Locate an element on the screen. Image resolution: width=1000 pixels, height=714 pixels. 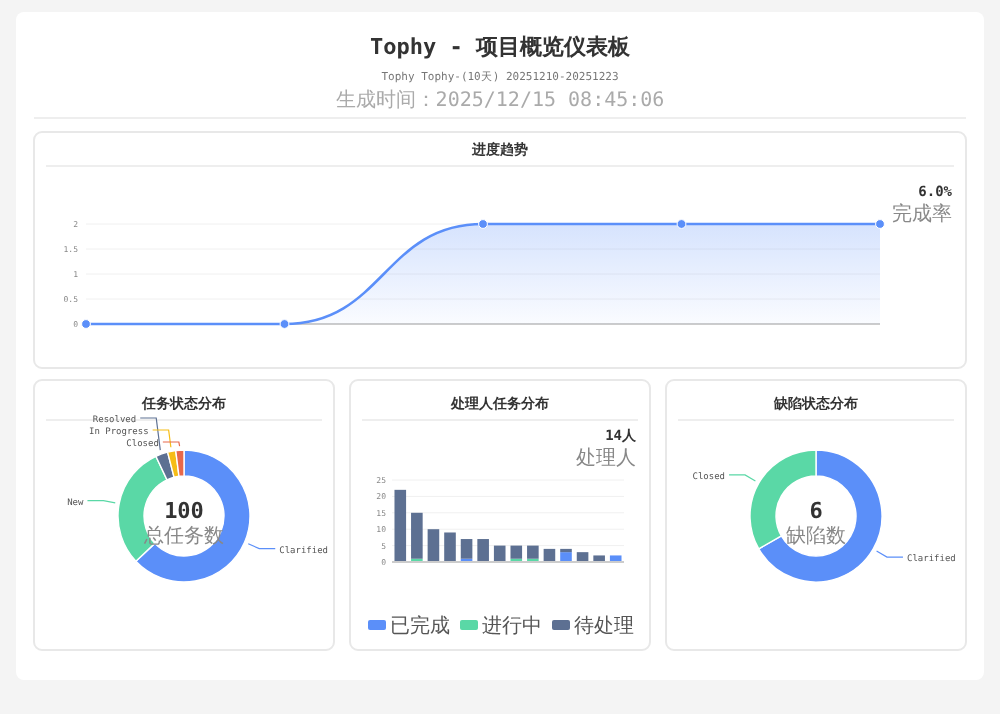
text: 处理人 is located at coordinates (606, 458).